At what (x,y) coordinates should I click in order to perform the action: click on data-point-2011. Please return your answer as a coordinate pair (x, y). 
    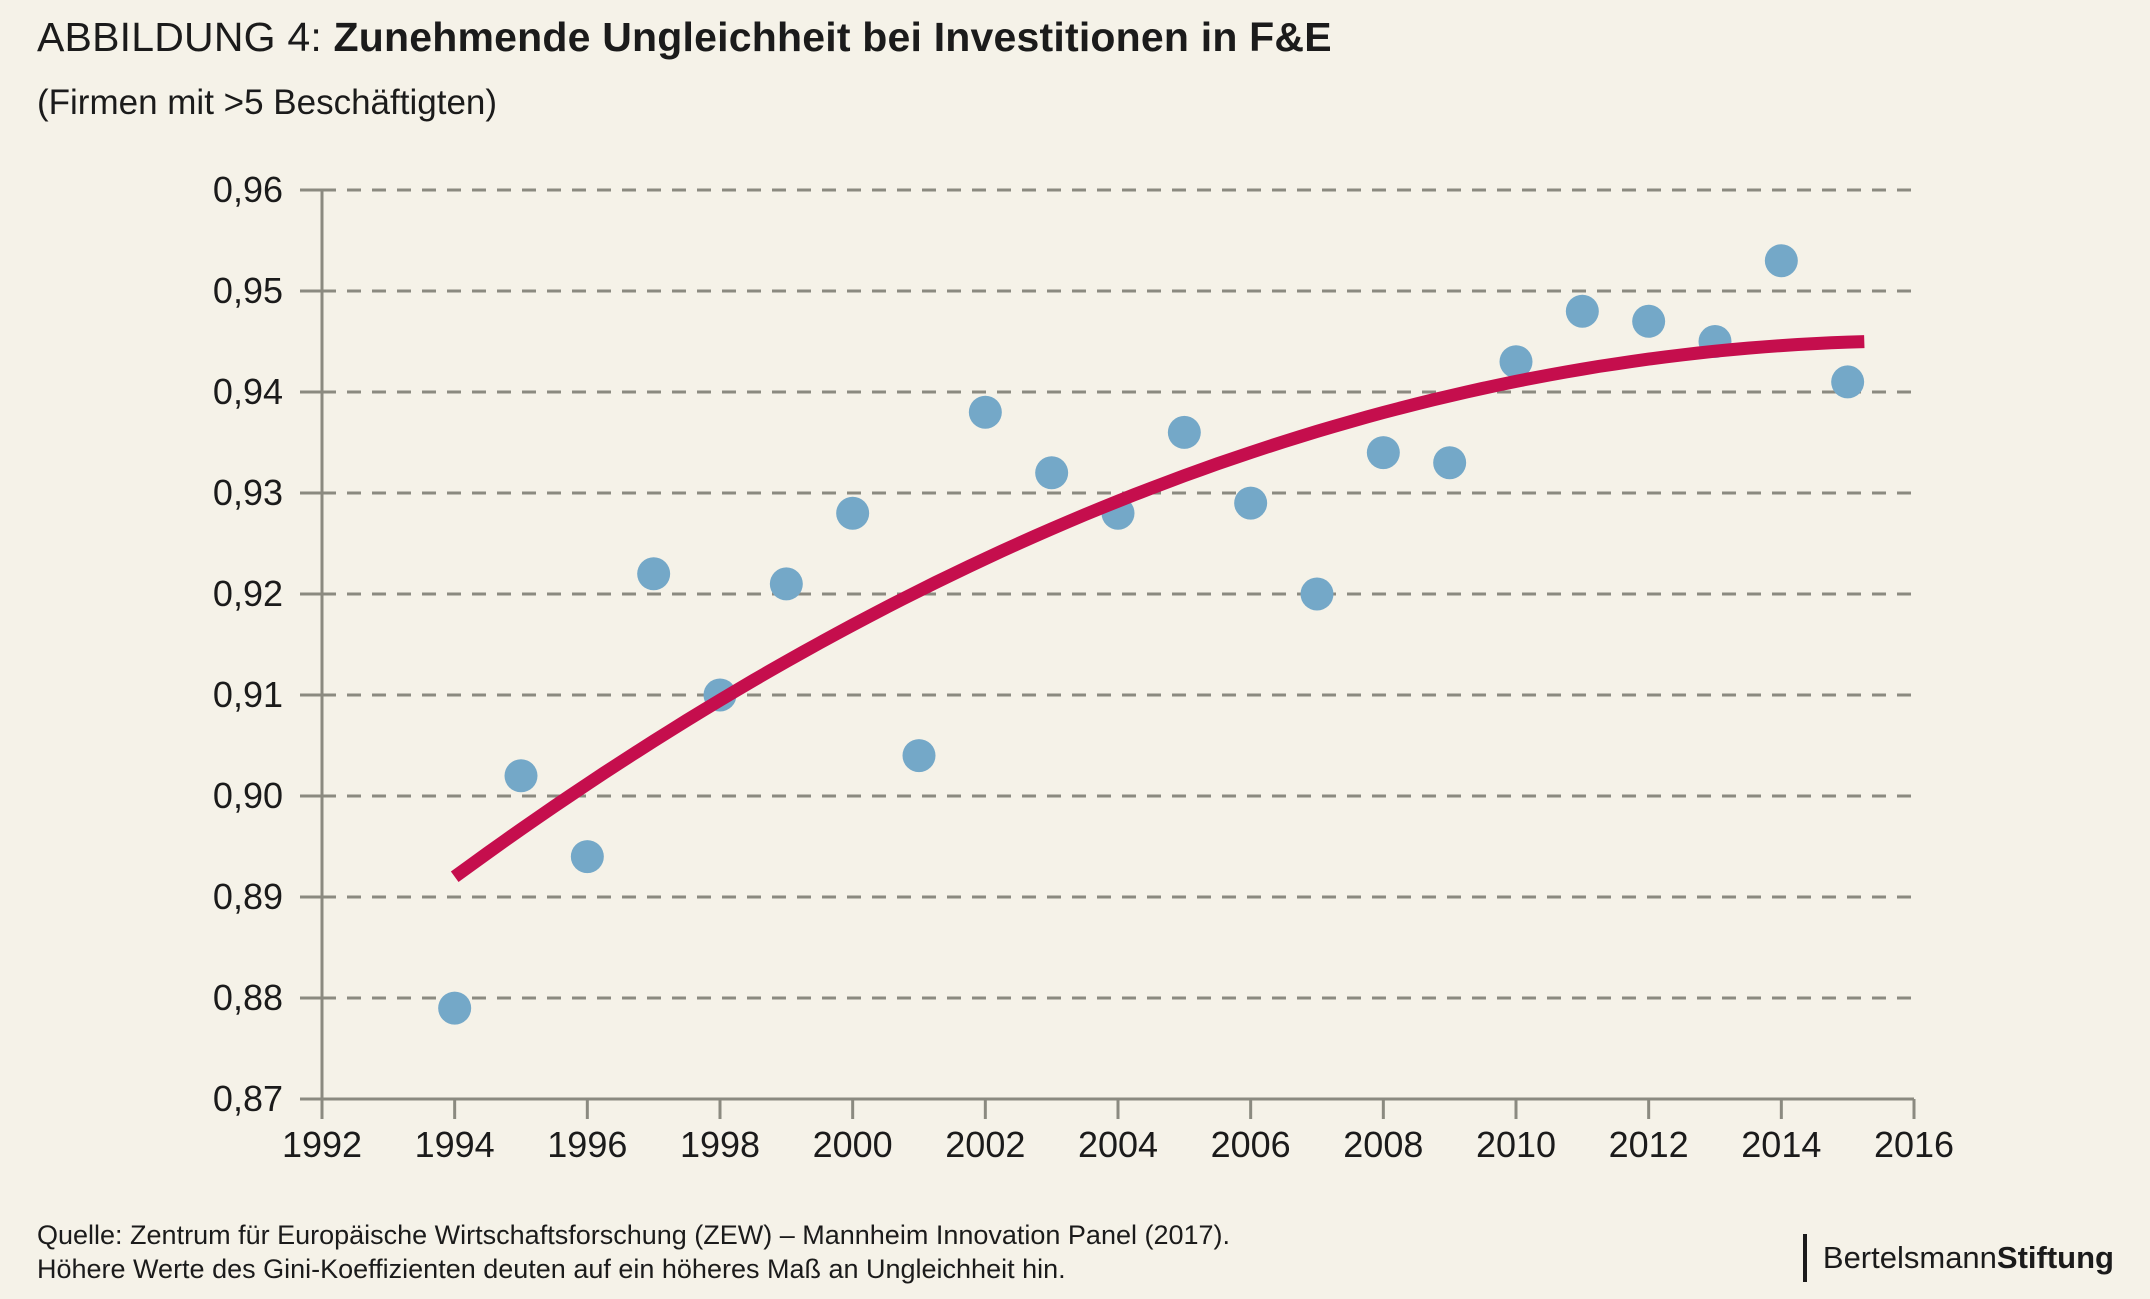
    Looking at the image, I should click on (1582, 311).